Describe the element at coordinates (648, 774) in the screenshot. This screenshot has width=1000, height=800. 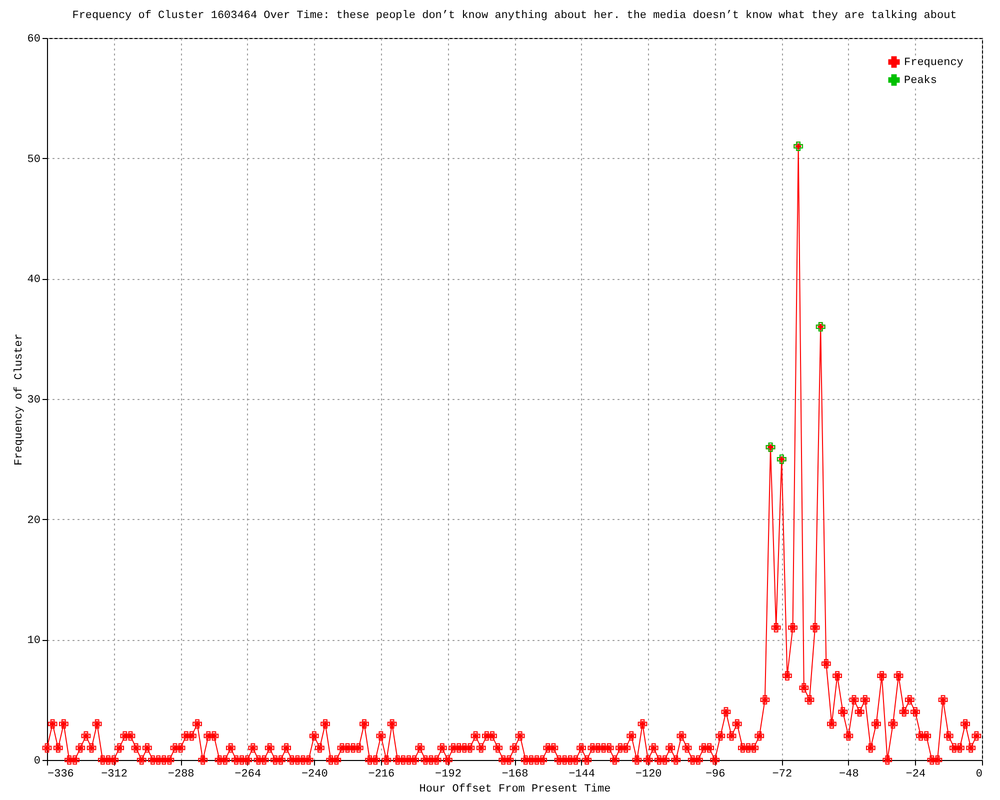
I see `x-tick-label: −120` at that location.